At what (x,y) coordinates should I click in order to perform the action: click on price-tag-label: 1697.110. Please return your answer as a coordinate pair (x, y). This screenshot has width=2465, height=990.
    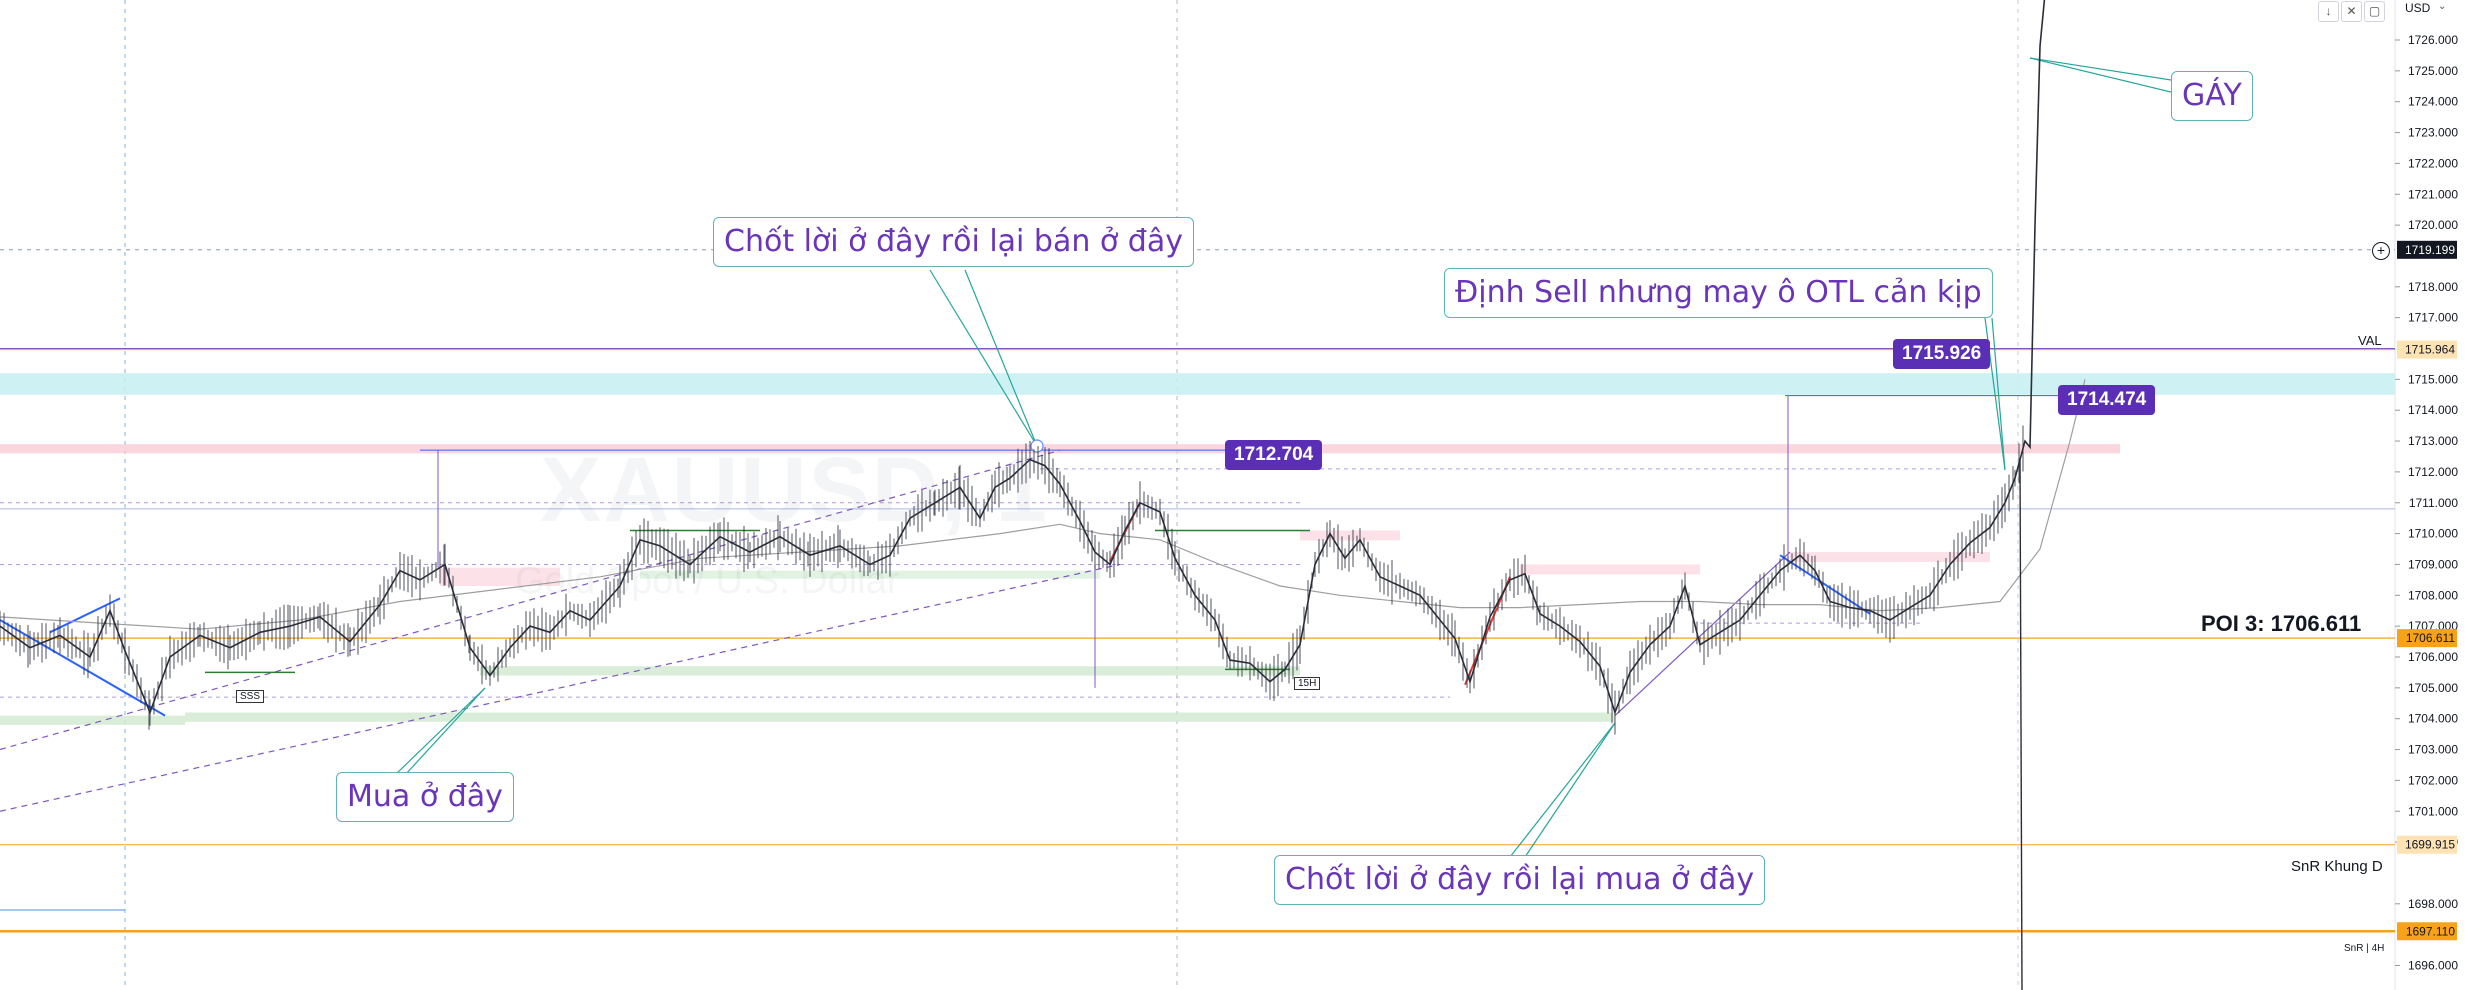
    Looking at the image, I should click on (2430, 931).